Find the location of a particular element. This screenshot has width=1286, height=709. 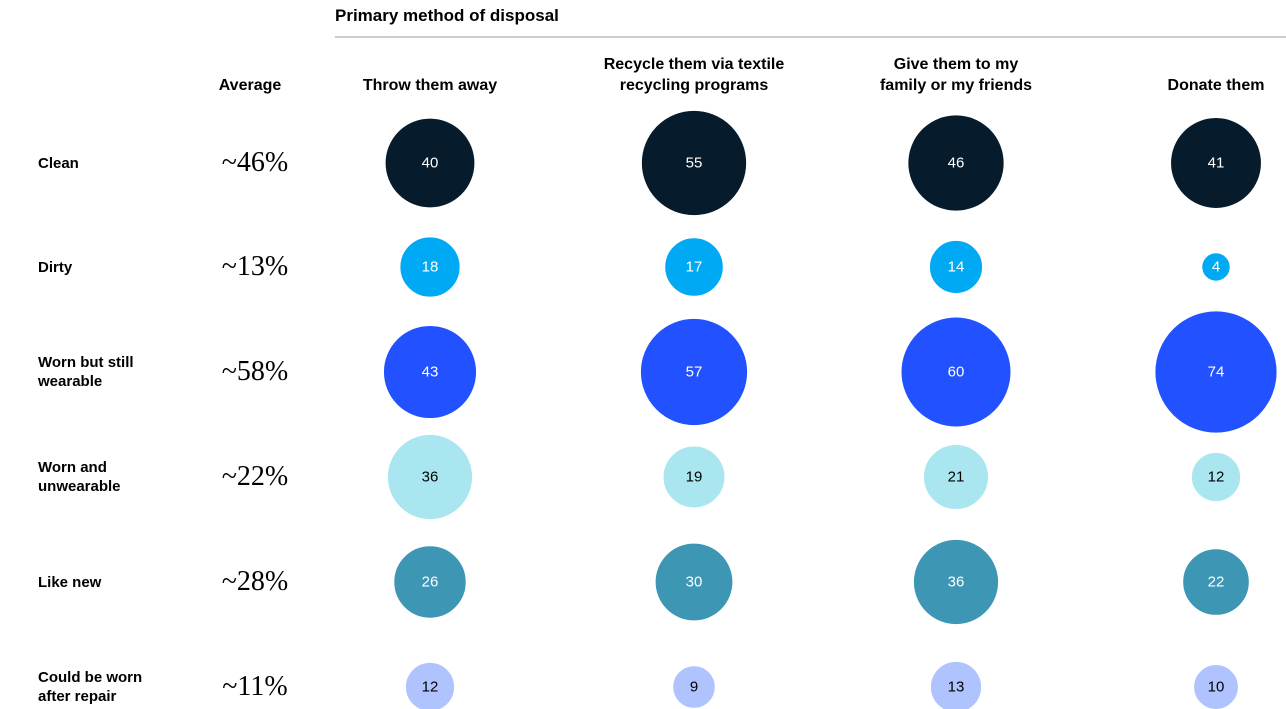

average-value: ~46% is located at coordinates (255, 162).